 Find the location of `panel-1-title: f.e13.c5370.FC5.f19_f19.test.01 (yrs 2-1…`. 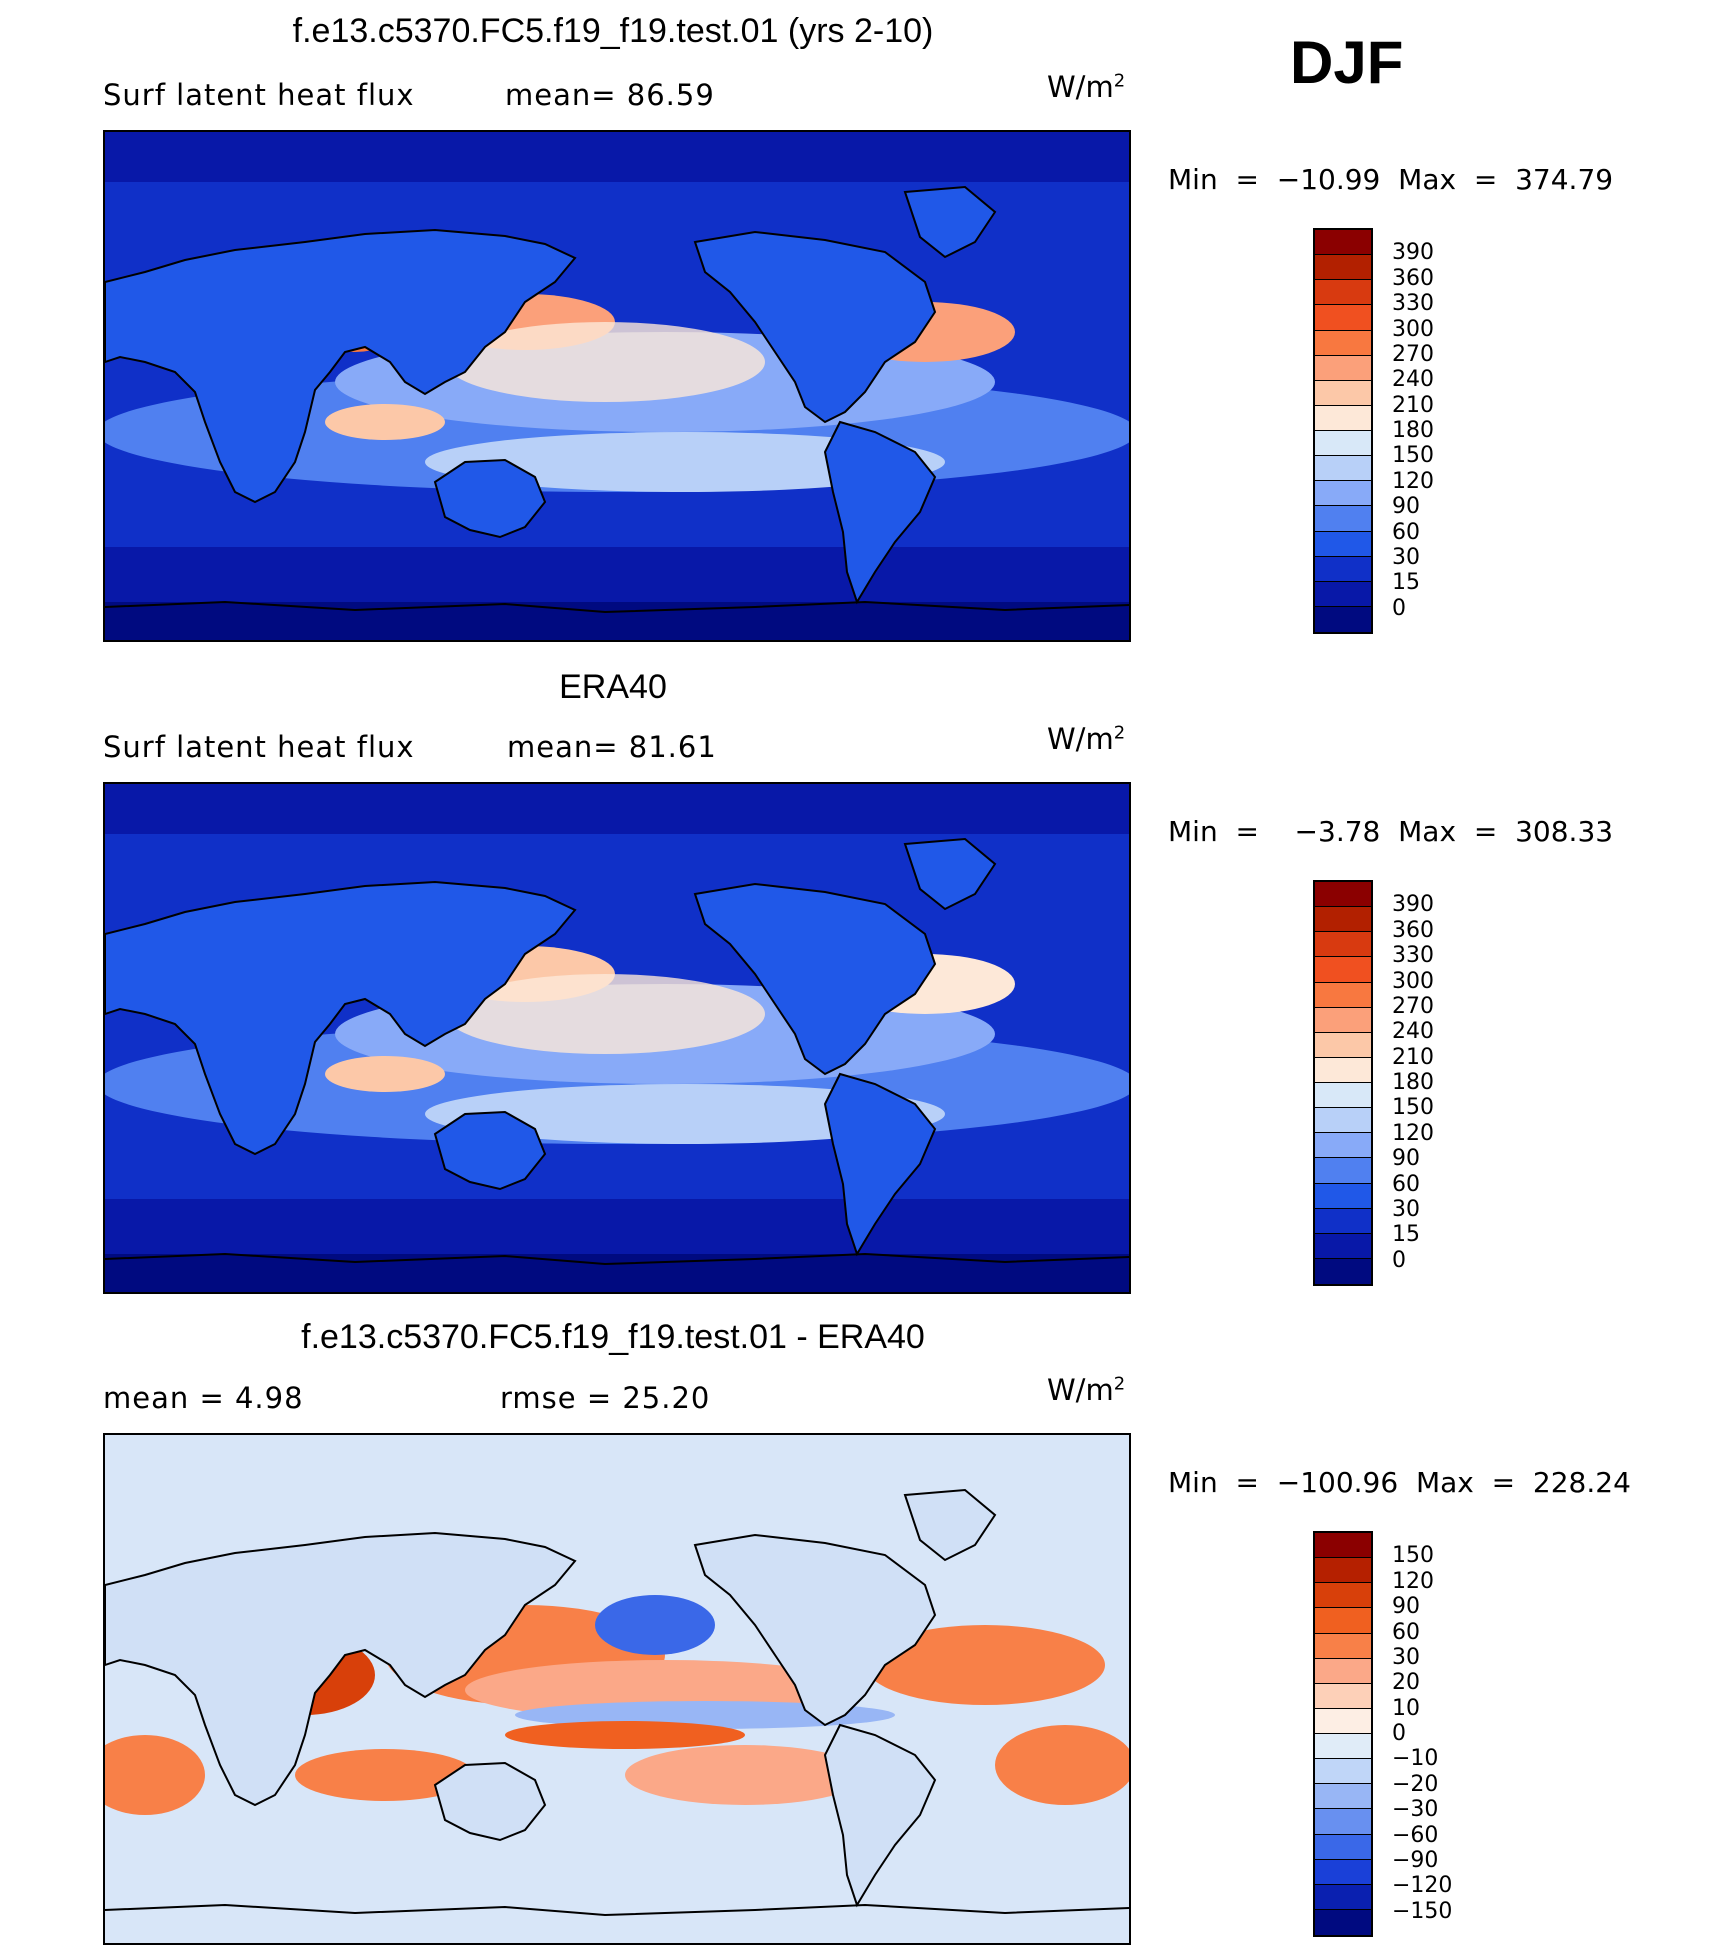

panel-1-title: f.e13.c5370.FC5.f19_f19.test.01 (yrs 2-1… is located at coordinates (613, 31).